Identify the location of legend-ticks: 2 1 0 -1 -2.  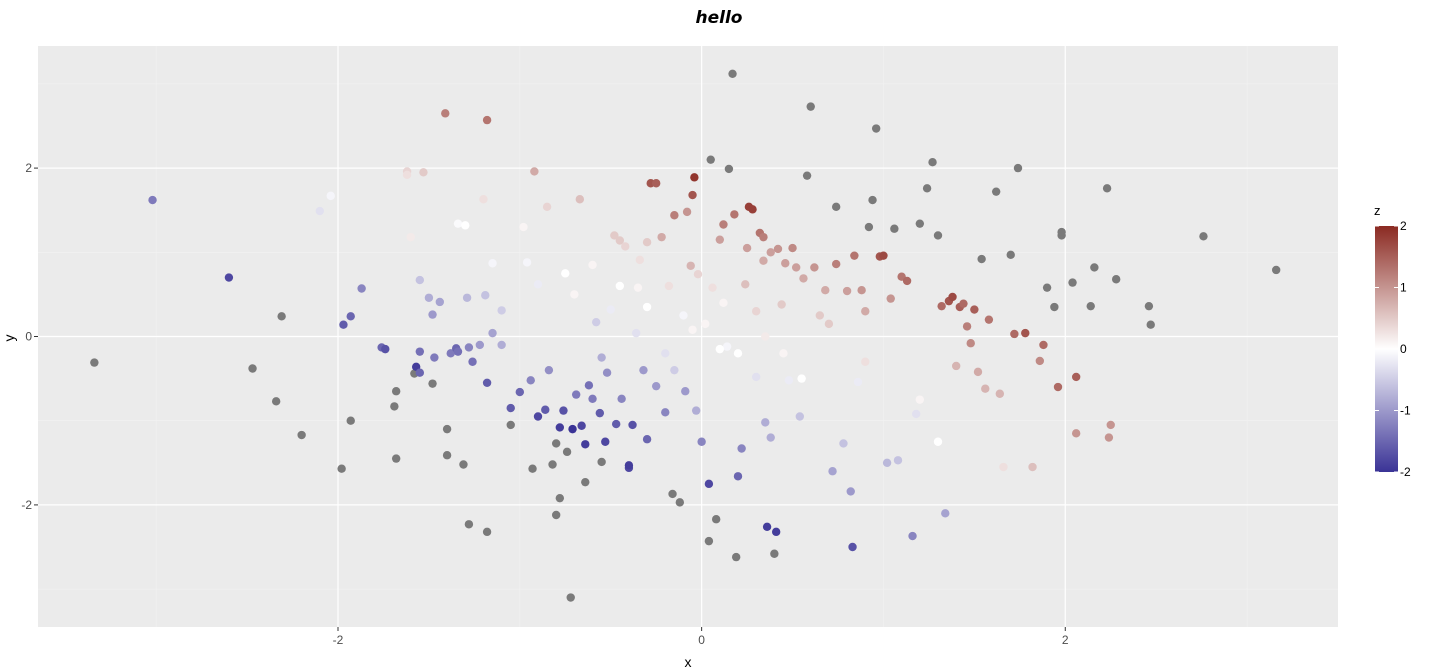
(1393, 349).